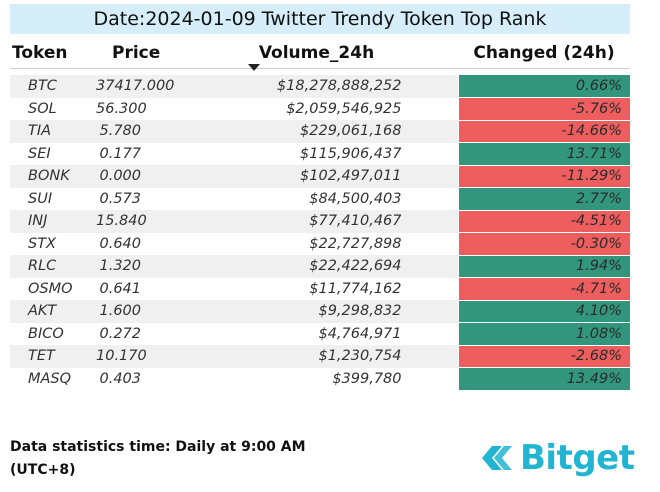  I want to click on bitget-logo-icon, so click(497, 458).